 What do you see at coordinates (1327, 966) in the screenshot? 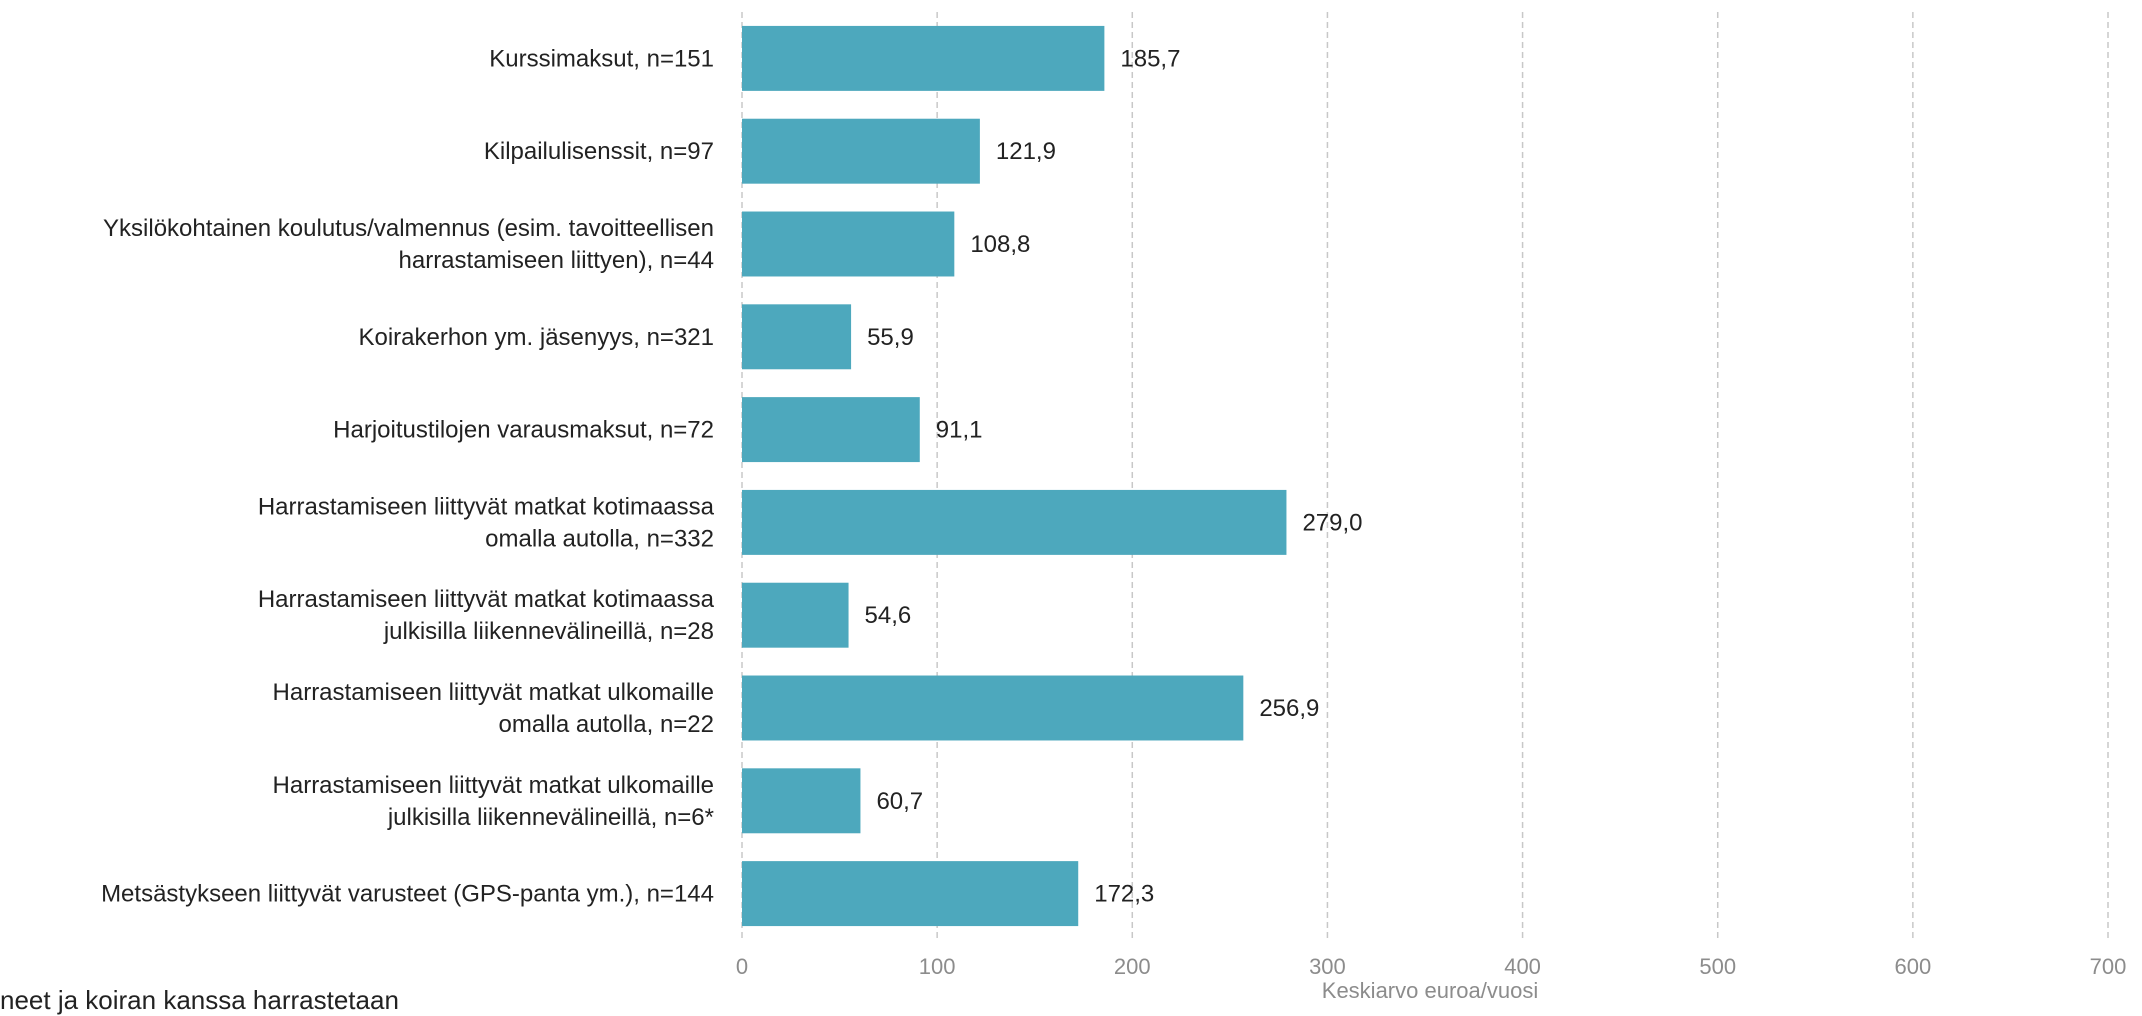
I see `x-tick-label: 300` at bounding box center [1327, 966].